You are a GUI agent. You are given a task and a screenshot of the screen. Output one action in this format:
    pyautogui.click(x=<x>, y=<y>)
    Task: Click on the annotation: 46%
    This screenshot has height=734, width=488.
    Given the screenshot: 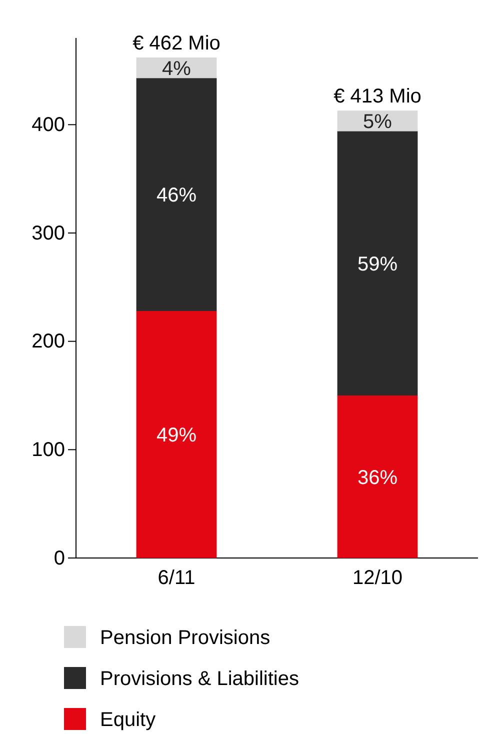 What is the action you would take?
    pyautogui.click(x=176, y=195)
    